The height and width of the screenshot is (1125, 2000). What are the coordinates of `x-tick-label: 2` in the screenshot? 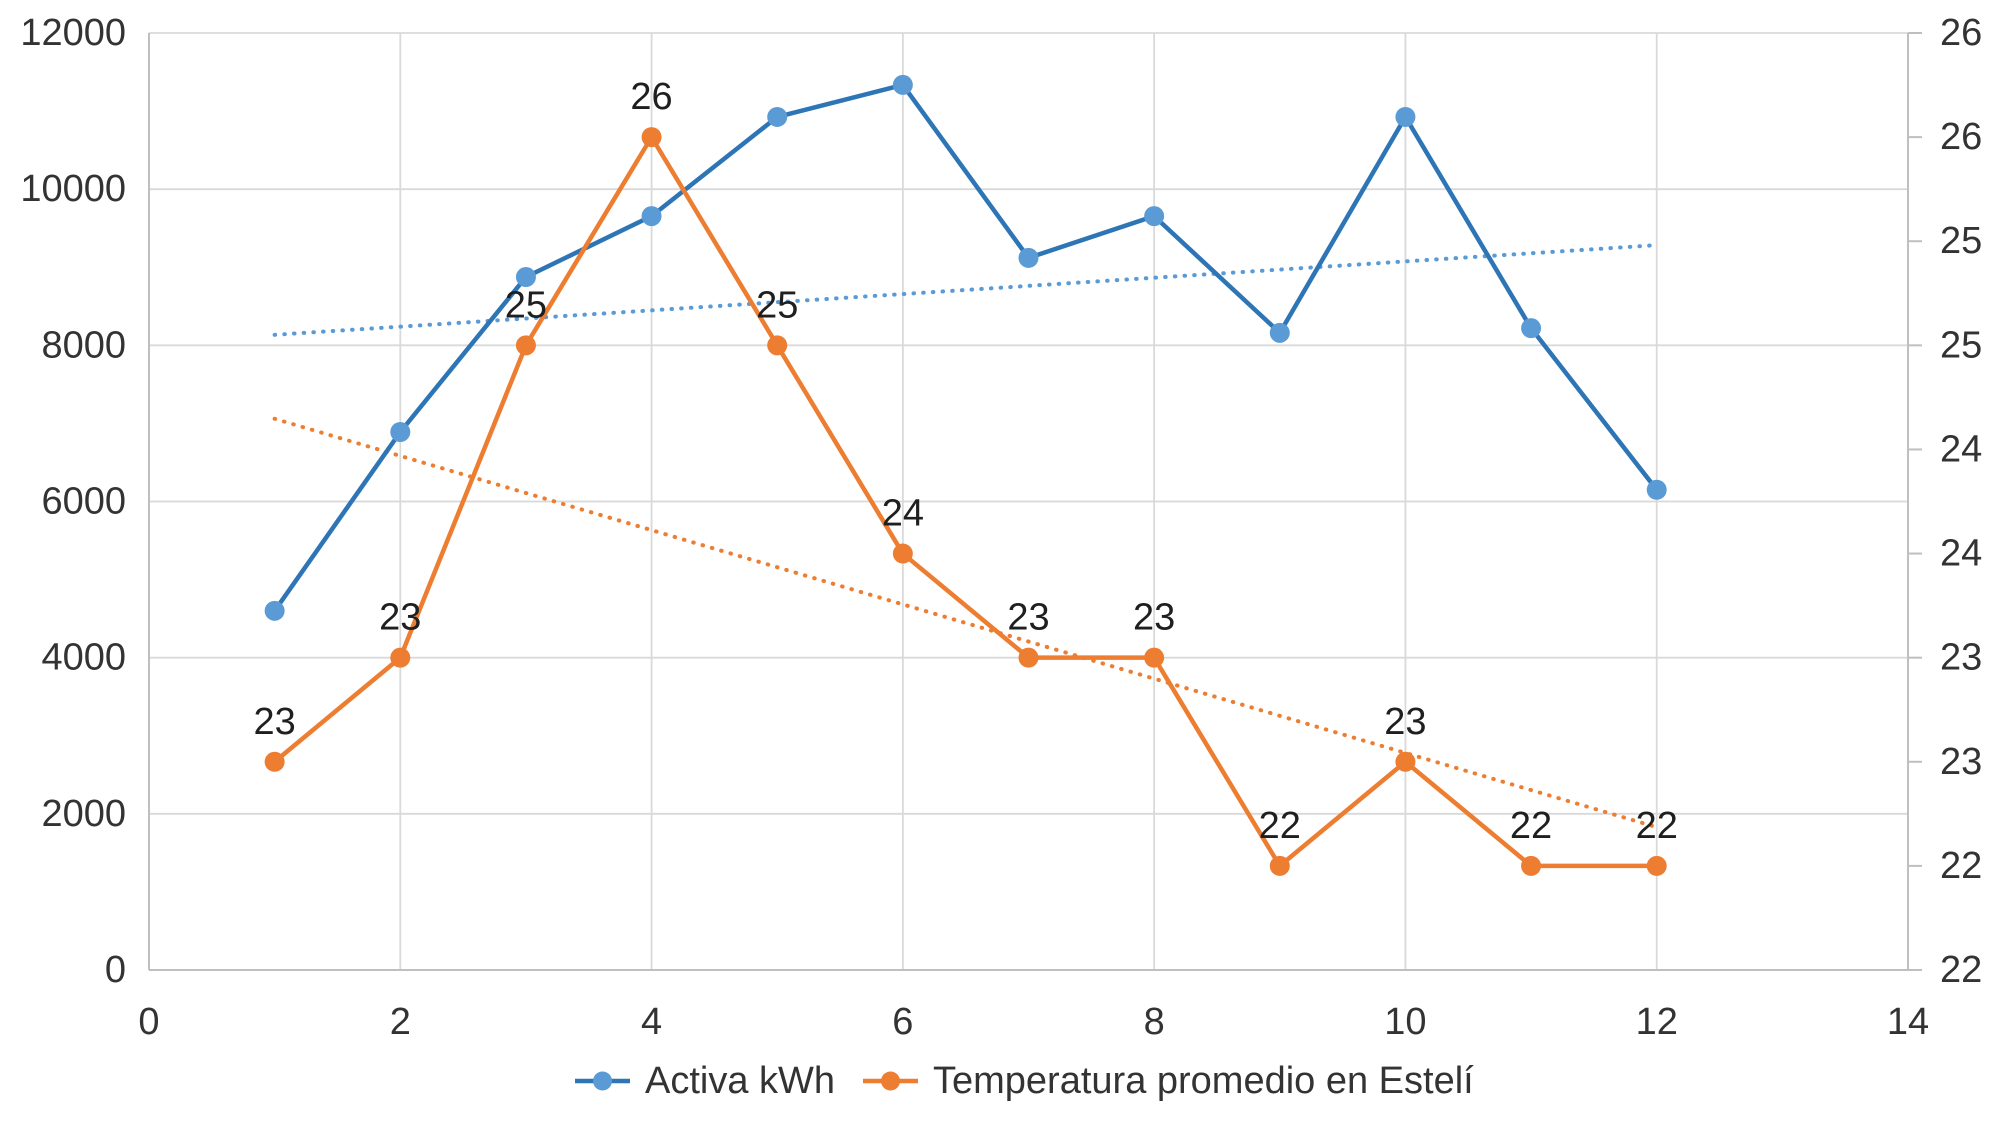 It's located at (400, 1022).